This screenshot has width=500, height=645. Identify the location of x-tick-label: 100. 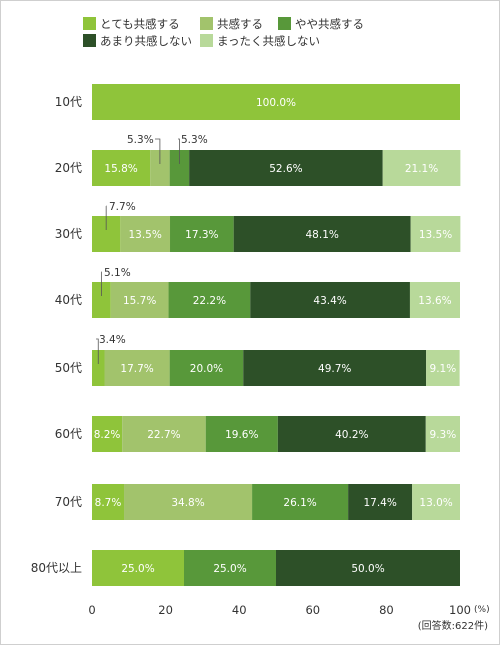
(460, 610).